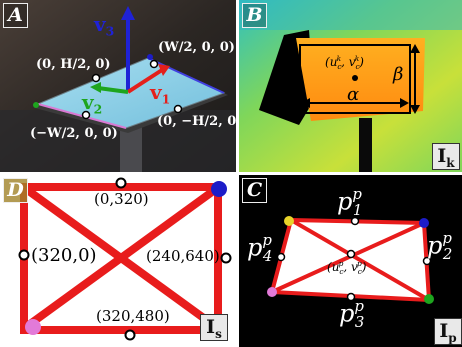 The image size is (462, 347). I want to click on point-a-bottom-left, so click(86, 115).